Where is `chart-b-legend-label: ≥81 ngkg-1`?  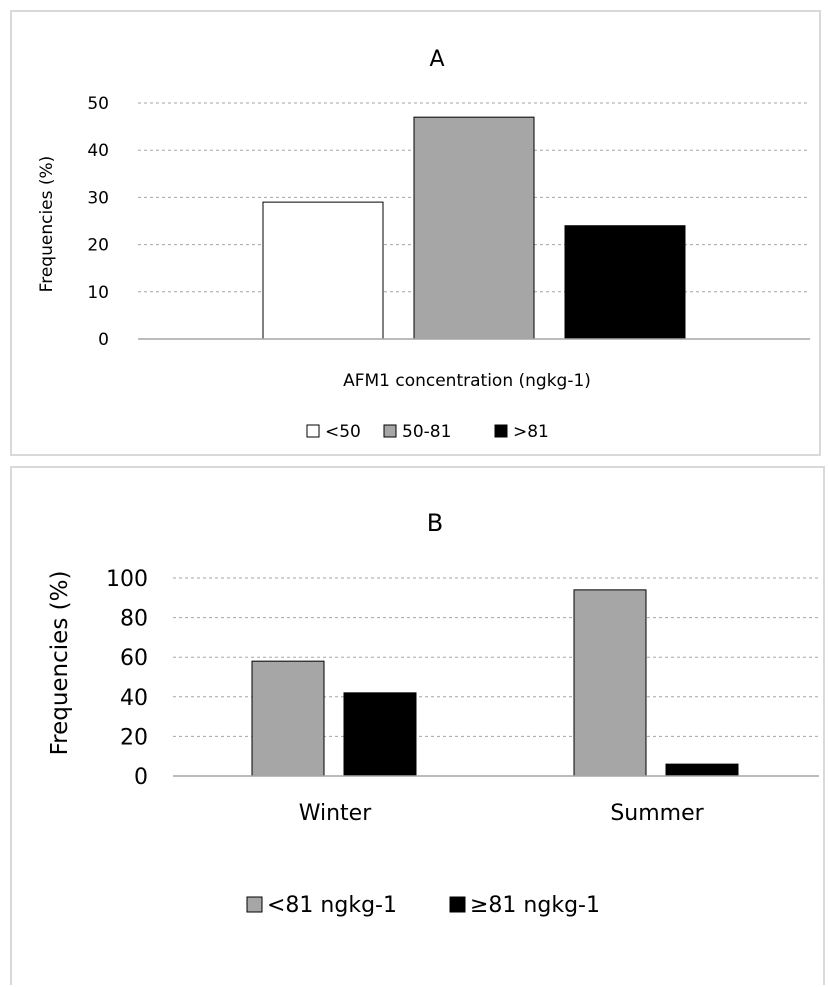
chart-b-legend-label: ≥81 ngkg-1 is located at coordinates (535, 905).